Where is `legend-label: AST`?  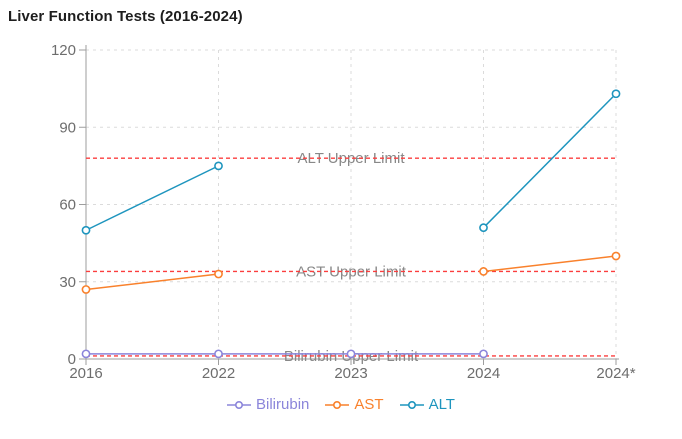
legend-label: AST is located at coordinates (369, 404).